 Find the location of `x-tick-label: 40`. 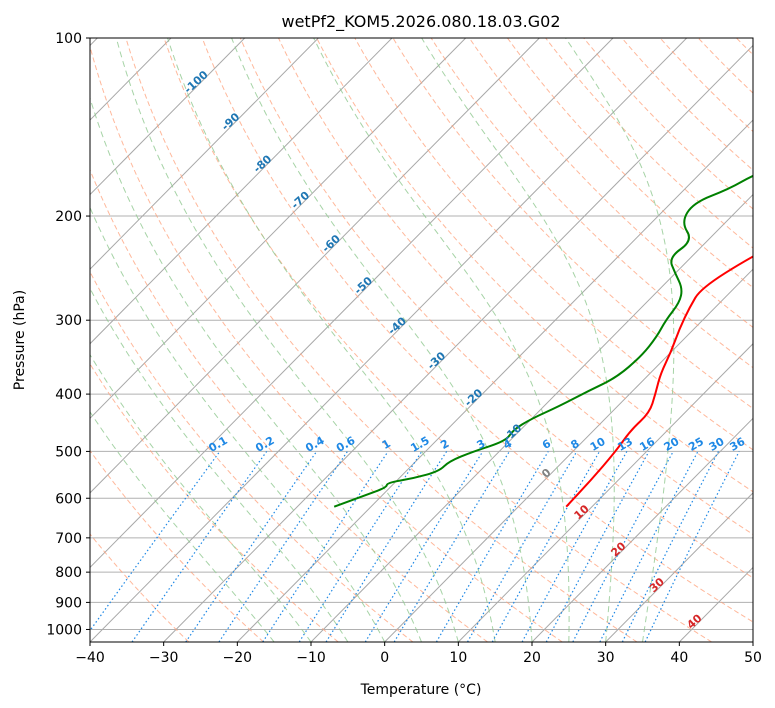

x-tick-label: 40 is located at coordinates (679, 658).